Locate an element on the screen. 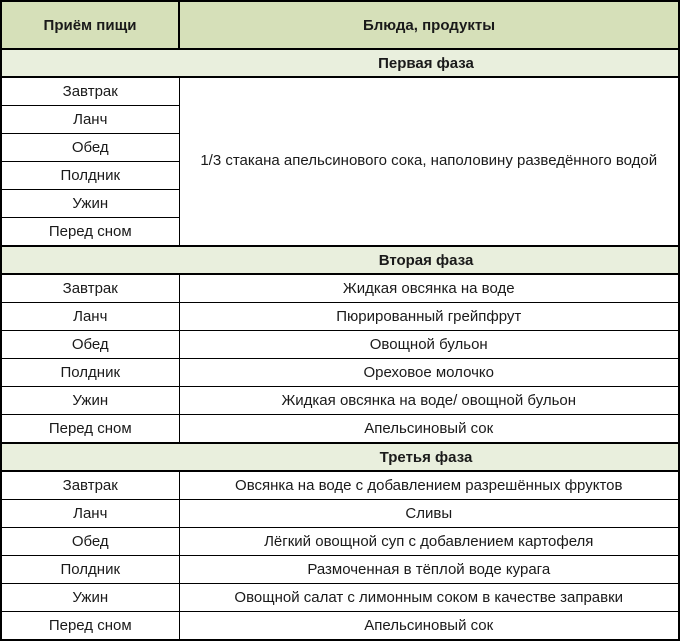 This screenshot has width=680, height=641. column-header-meal: Приём пищи is located at coordinates (90, 25).